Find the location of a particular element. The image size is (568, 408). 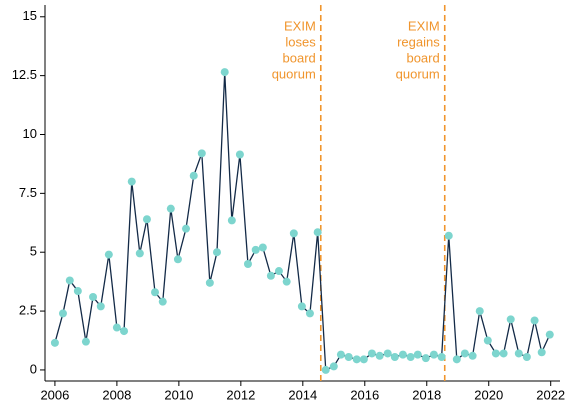

x-tick-label: 2022 is located at coordinates (550, 394).